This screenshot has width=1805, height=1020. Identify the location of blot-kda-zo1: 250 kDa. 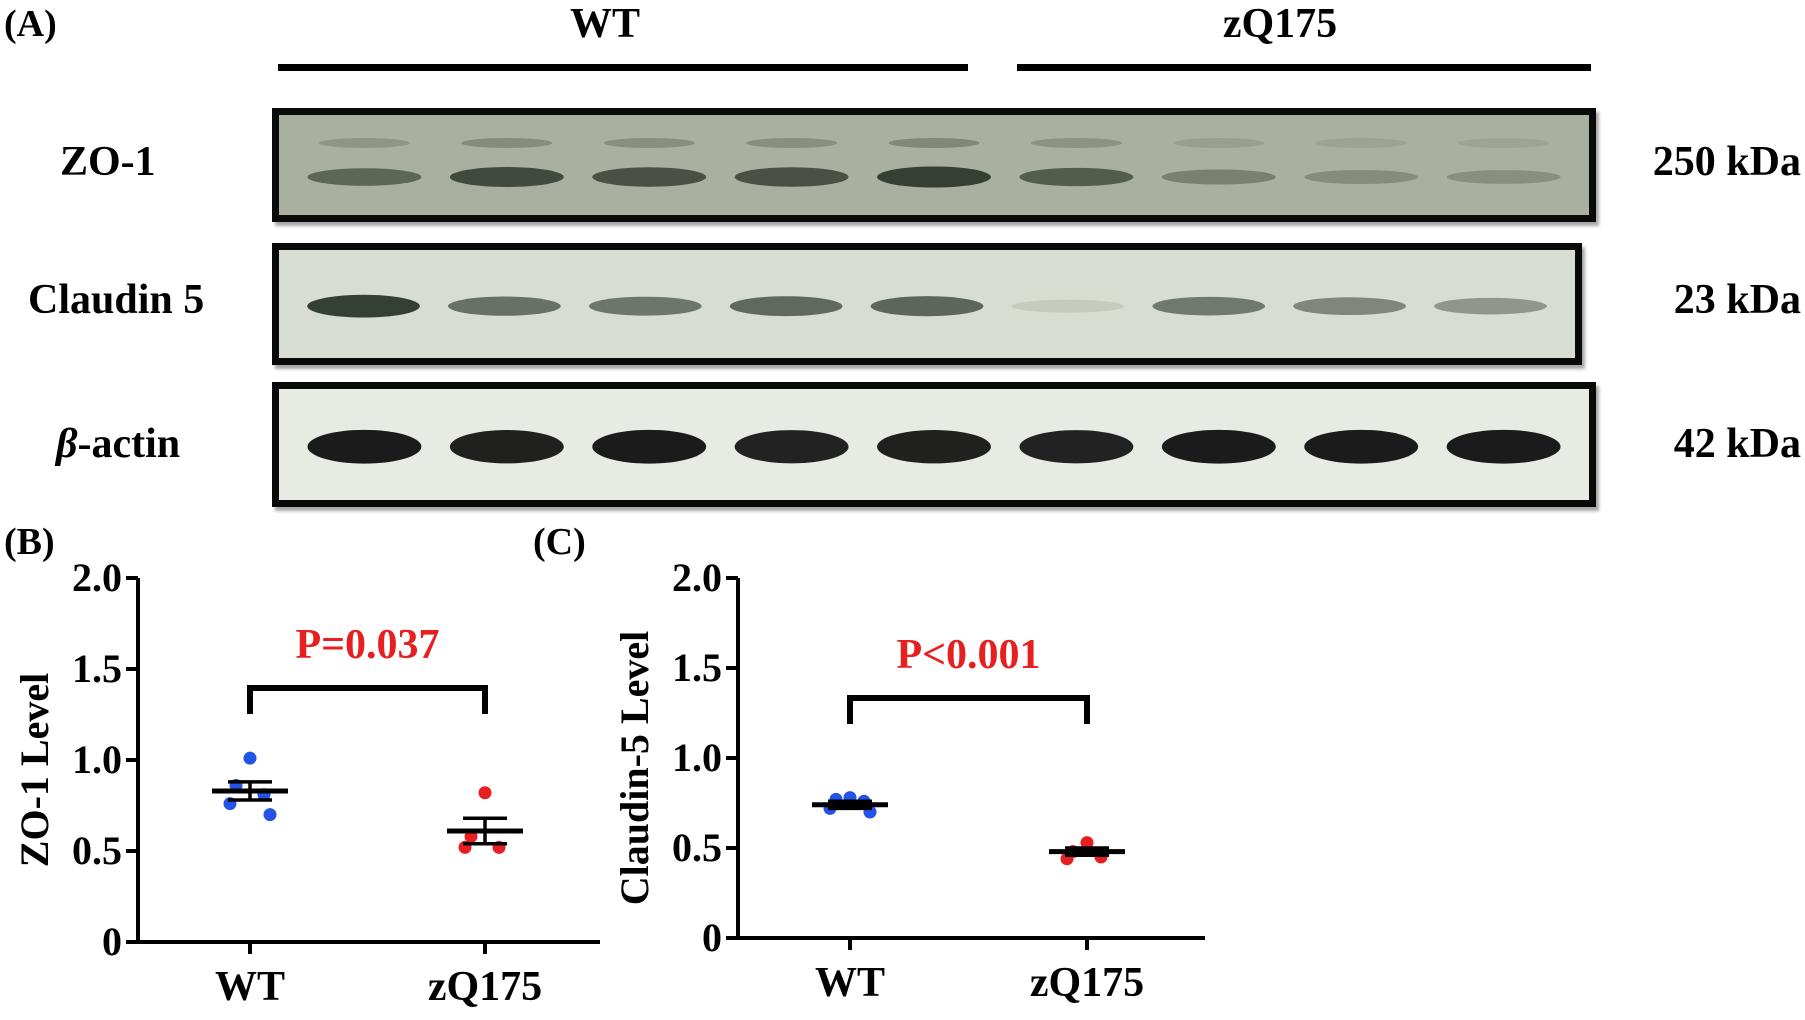
(1726, 162).